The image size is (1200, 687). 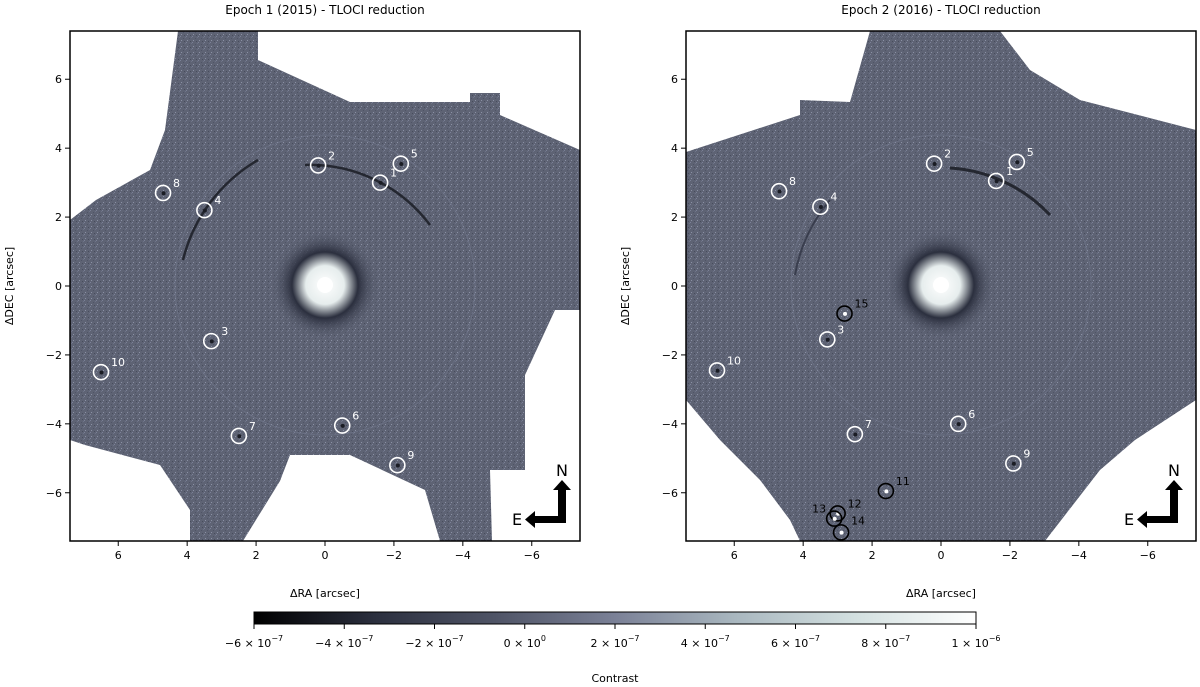 I want to click on source-label: 15, so click(x=862, y=304).